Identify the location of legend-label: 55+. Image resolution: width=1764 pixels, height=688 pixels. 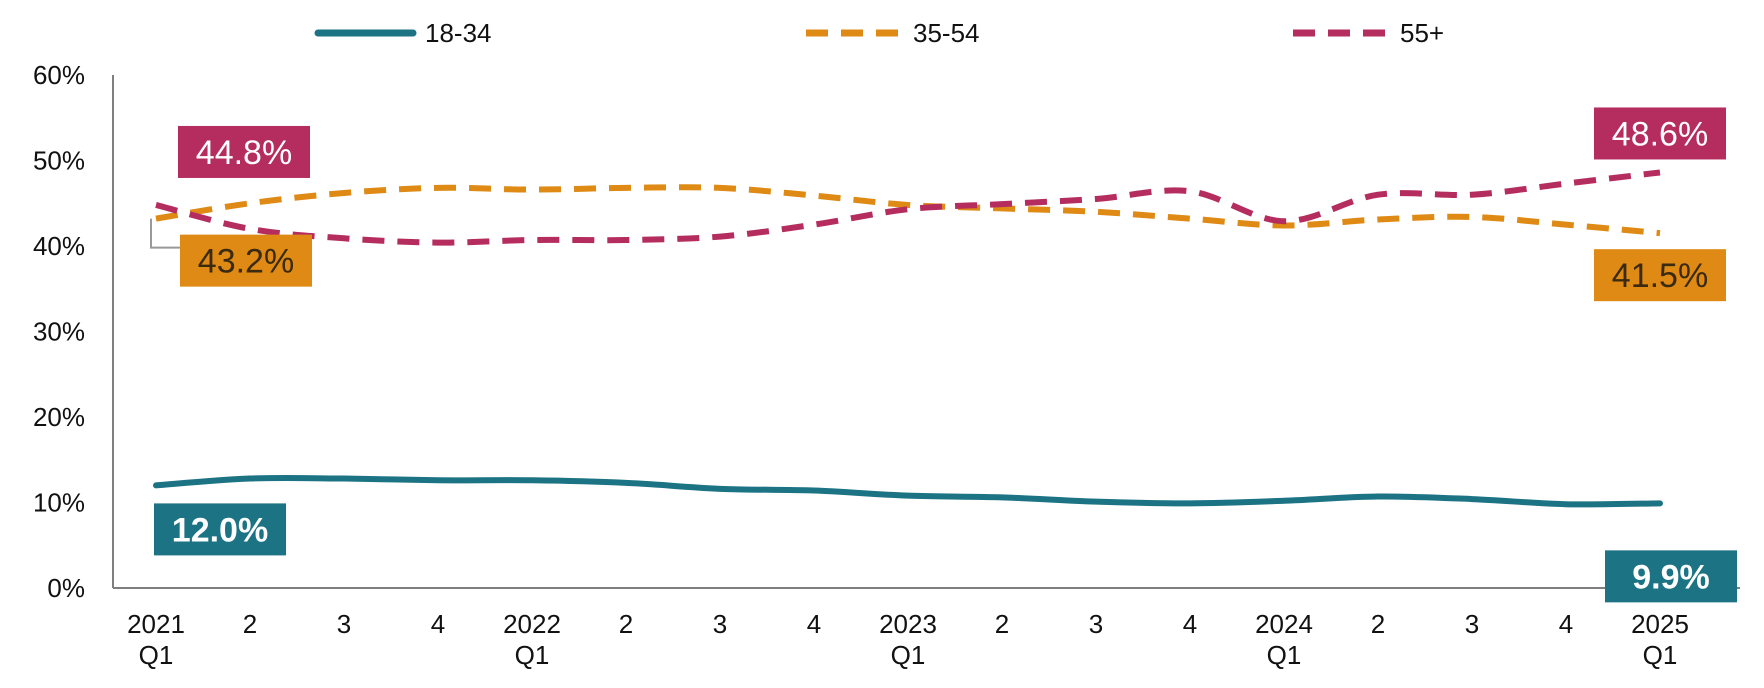
(1422, 33).